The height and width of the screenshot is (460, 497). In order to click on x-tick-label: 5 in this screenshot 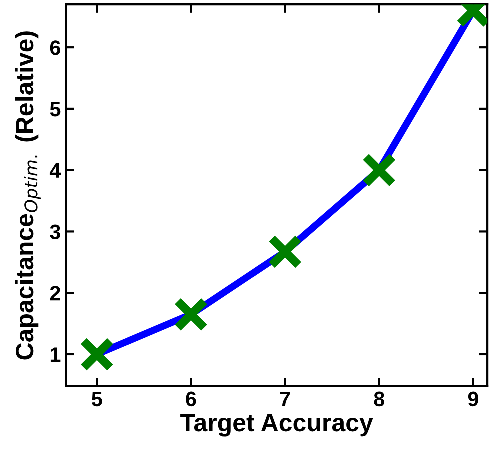, I will do `click(97, 399)`.